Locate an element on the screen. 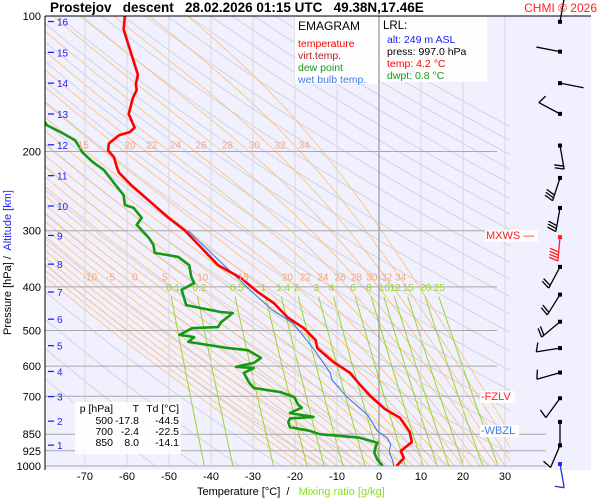 The width and height of the screenshot is (600, 500). fzlv-label: -FZLV is located at coordinates (497, 397).